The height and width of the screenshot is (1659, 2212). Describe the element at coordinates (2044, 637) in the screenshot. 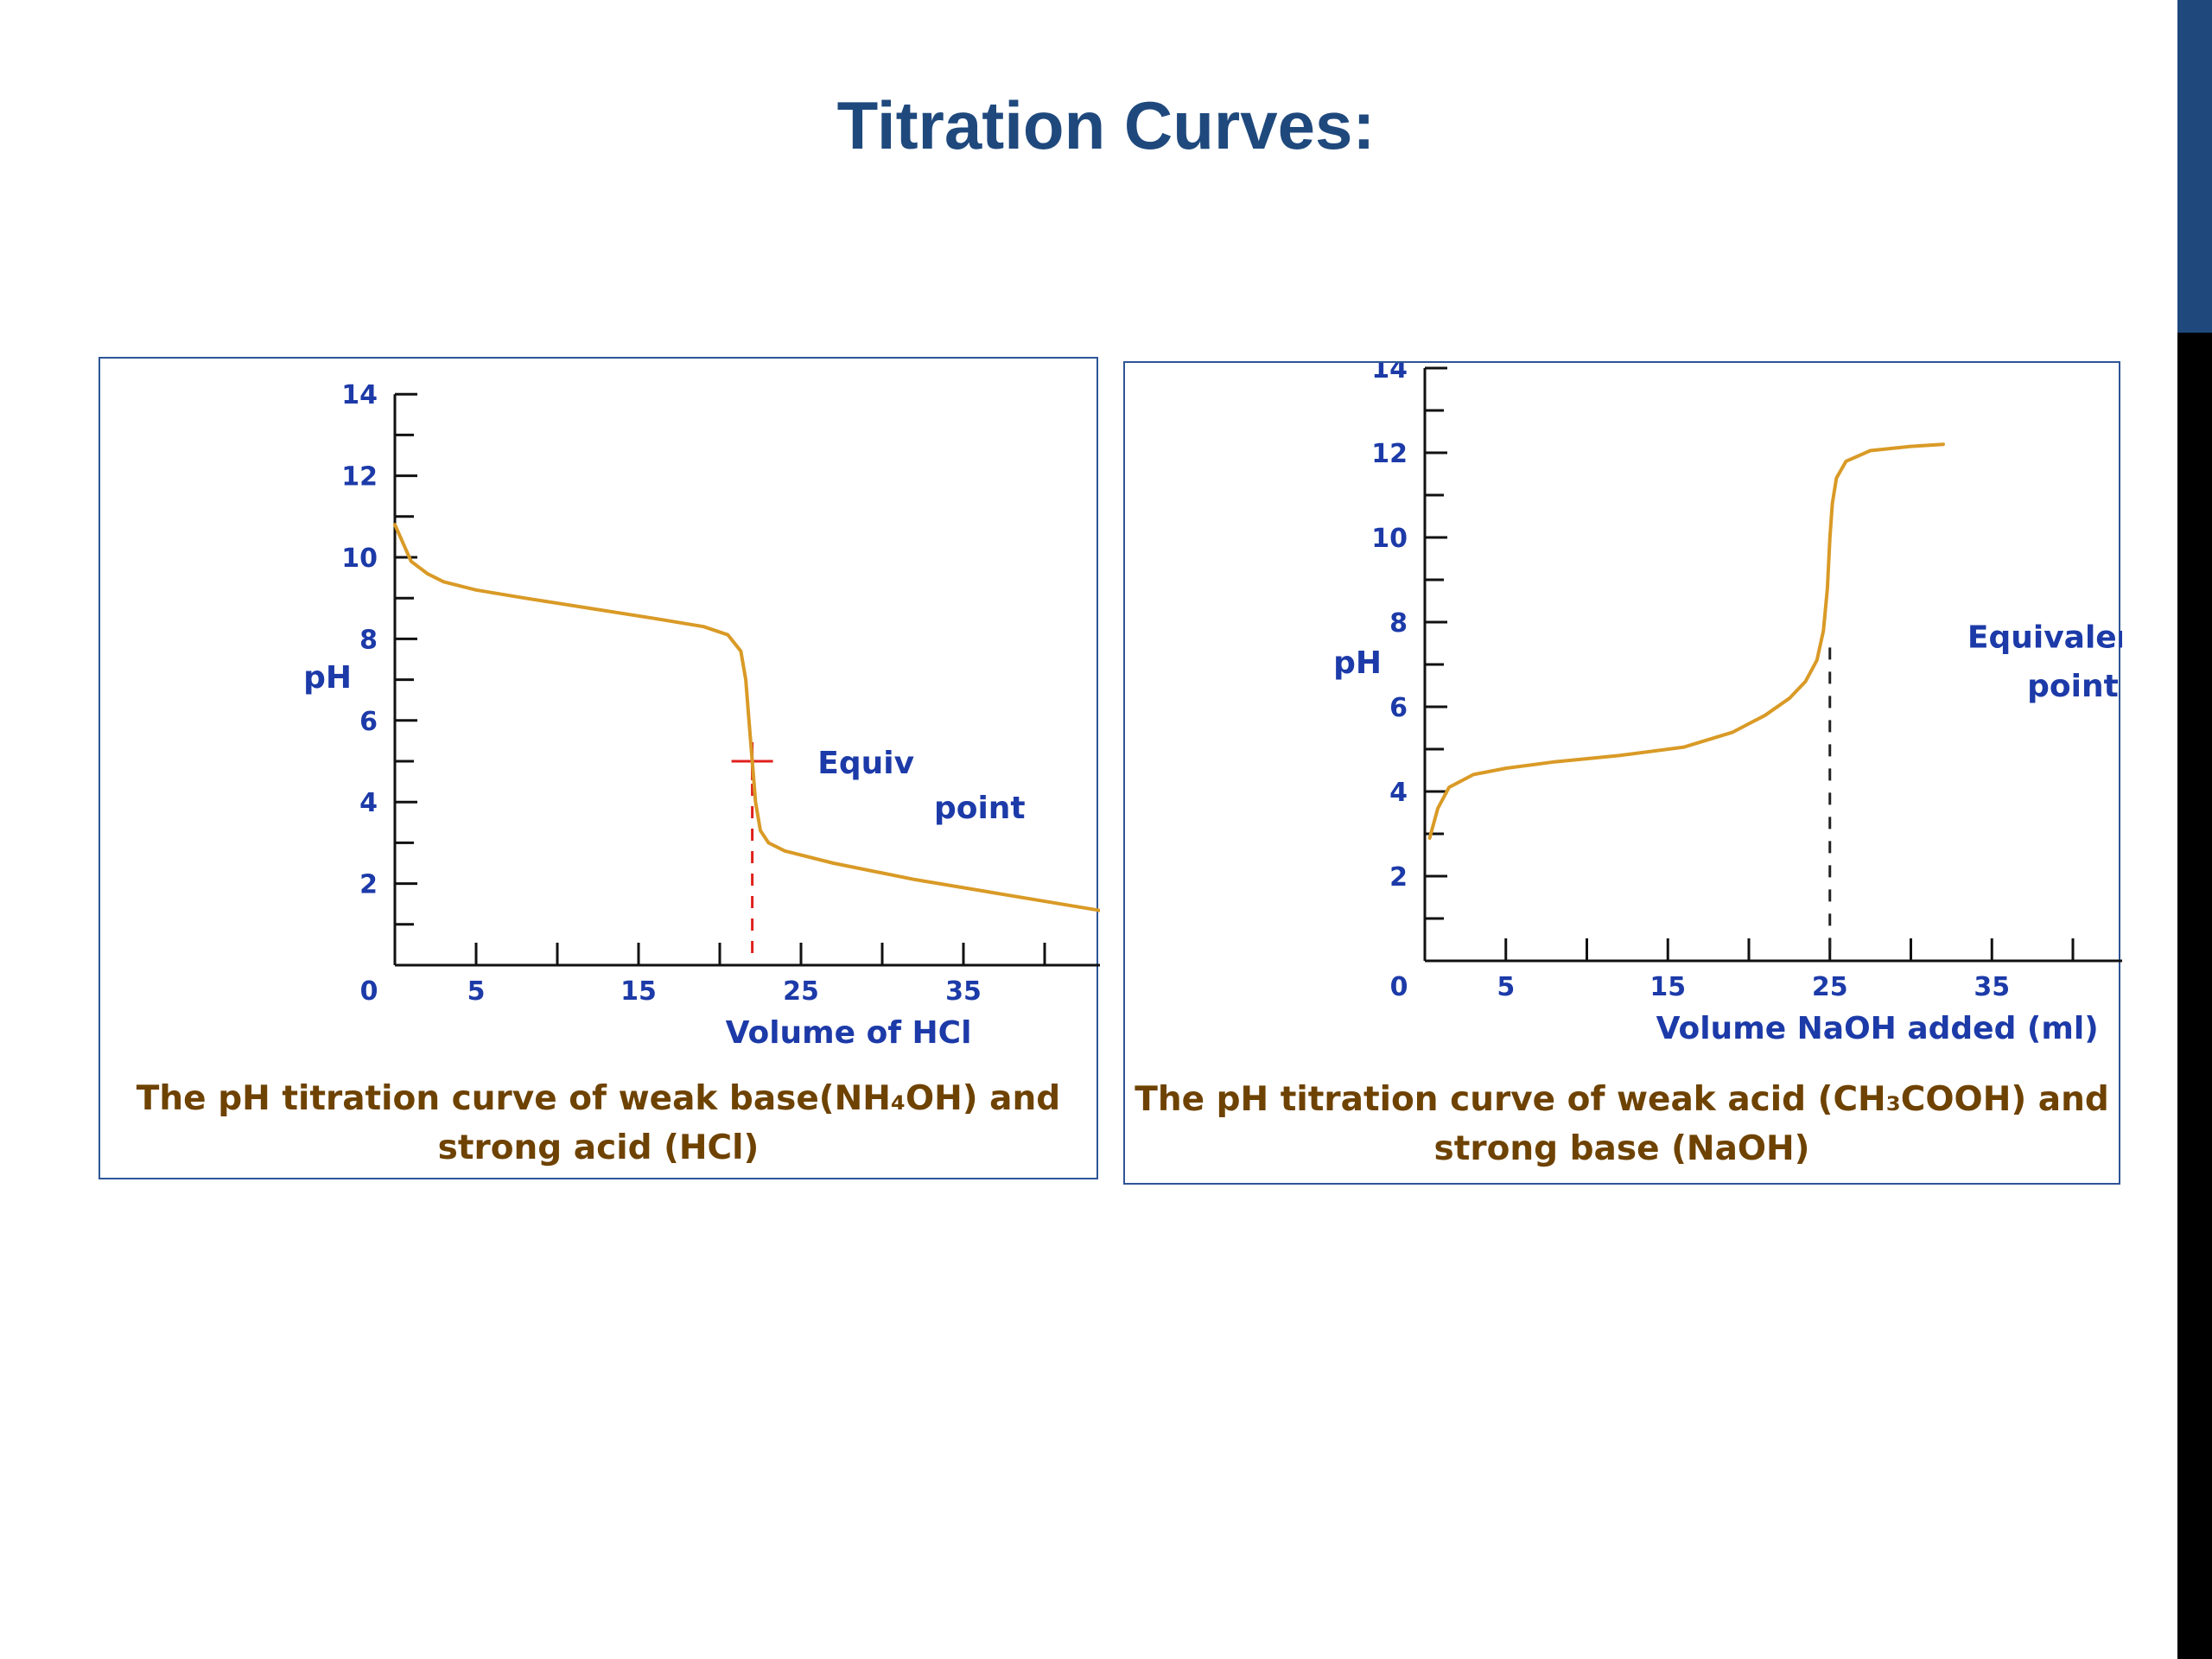

I see `equivalence-annotation: Equivalence` at that location.